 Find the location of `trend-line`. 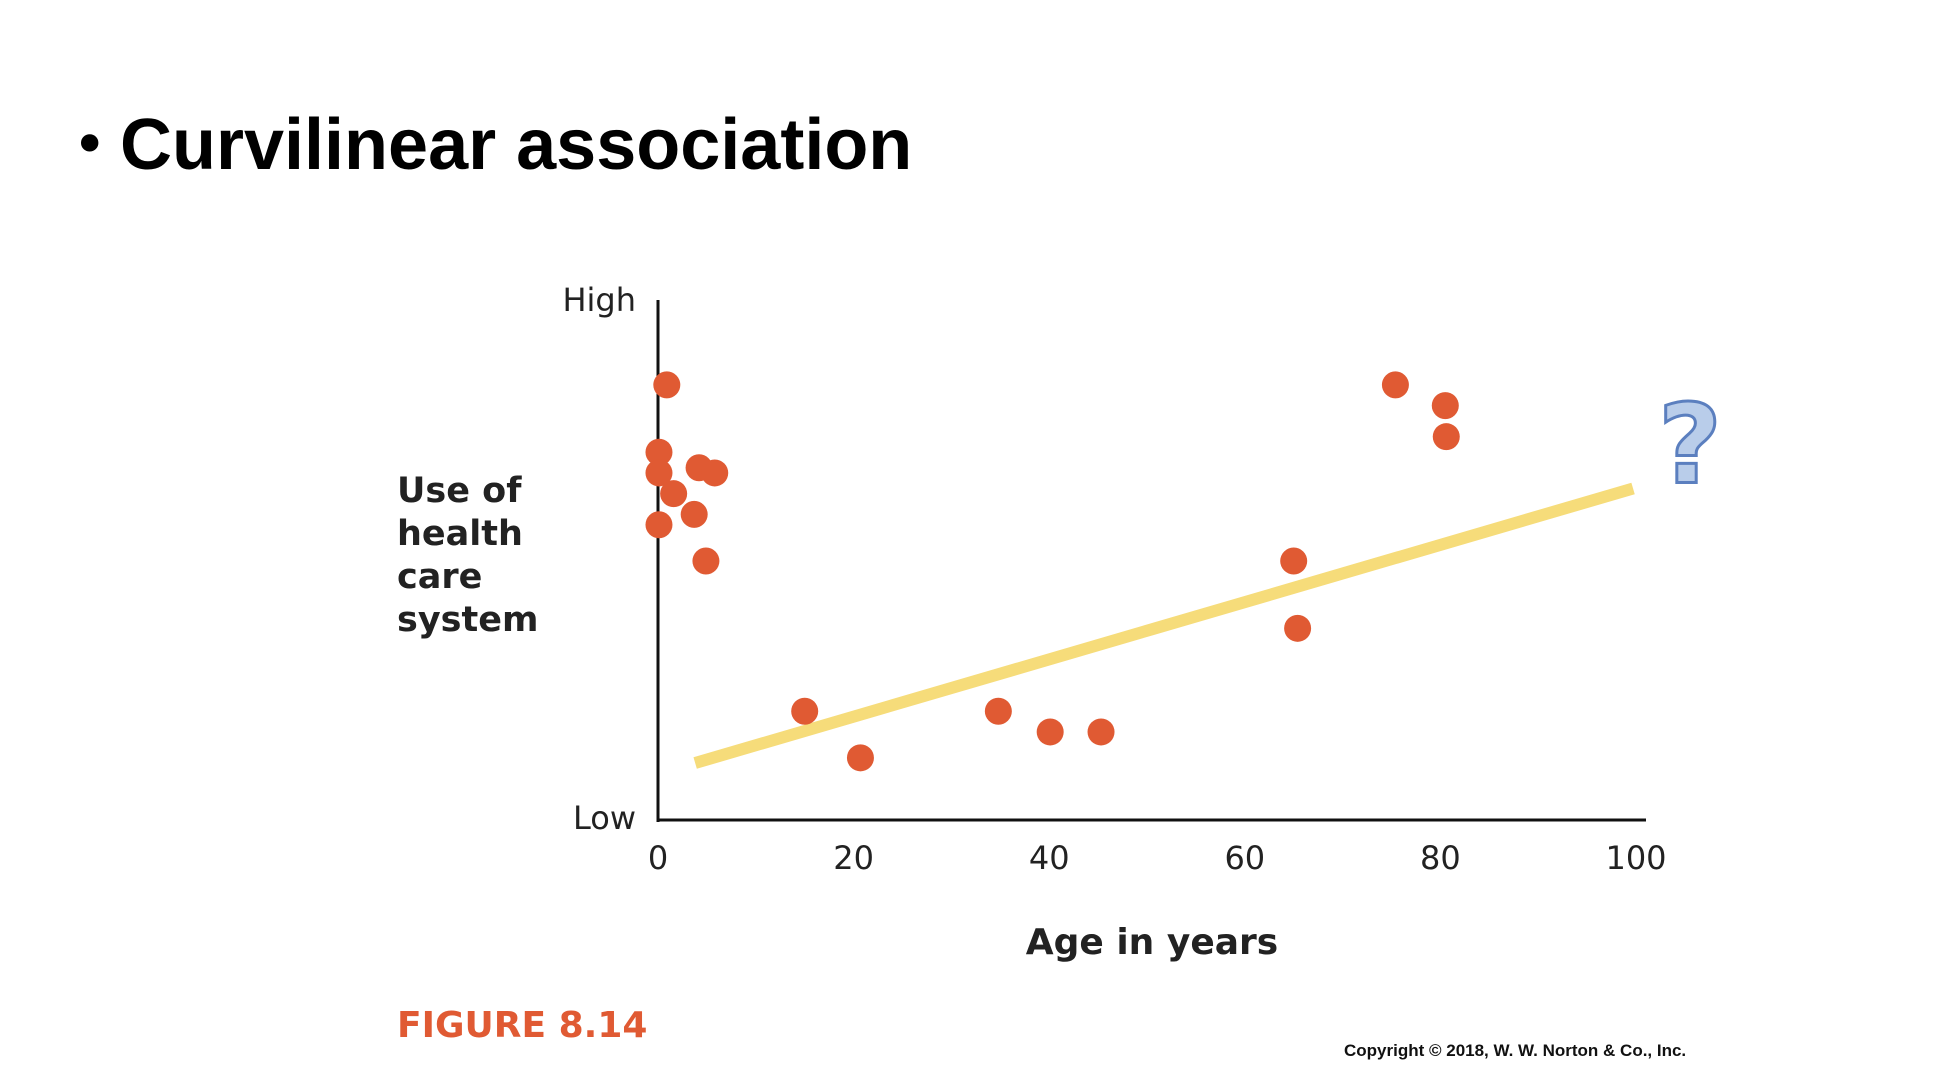

trend-line is located at coordinates (1164, 625).